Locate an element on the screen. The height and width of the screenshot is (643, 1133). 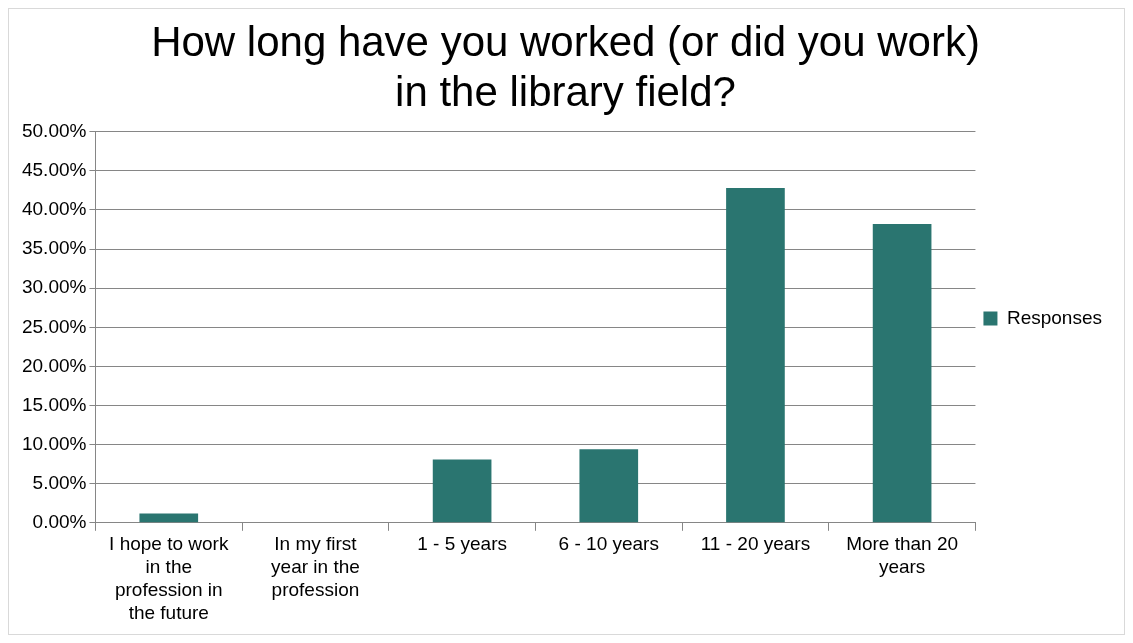
y-tick-label: 30.00% is located at coordinates (54, 287).